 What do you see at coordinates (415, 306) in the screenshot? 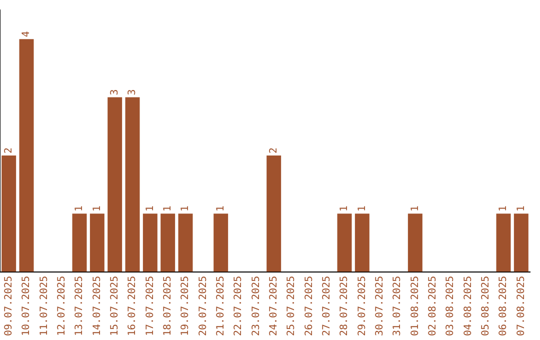
I see `x-tick-label: 01.08.2025` at bounding box center [415, 306].